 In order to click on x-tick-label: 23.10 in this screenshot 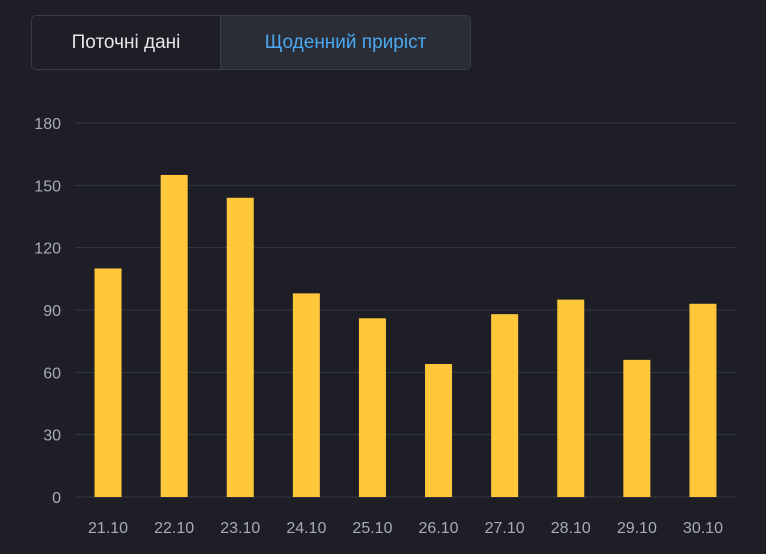, I will do `click(240, 528)`.